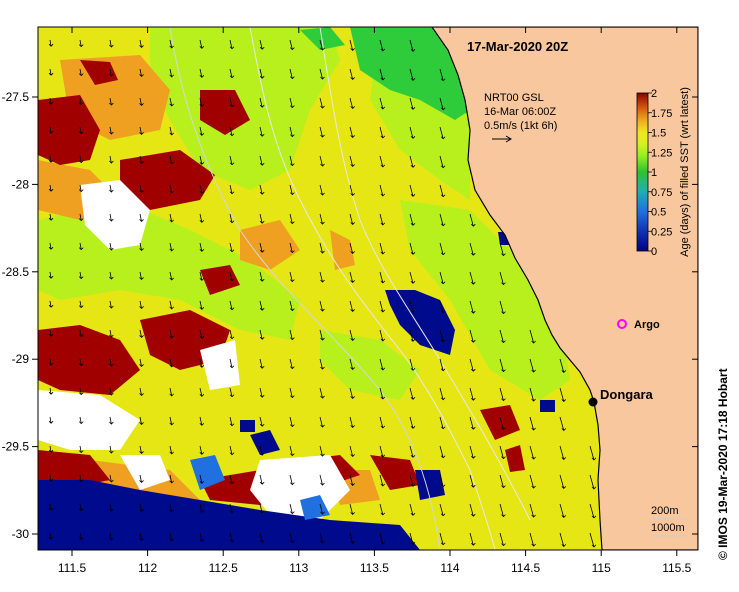 This screenshot has width=739, height=592. What do you see at coordinates (520, 112) in the screenshot?
I see `current-time-label: 16-Mar 06:00Z` at bounding box center [520, 112].